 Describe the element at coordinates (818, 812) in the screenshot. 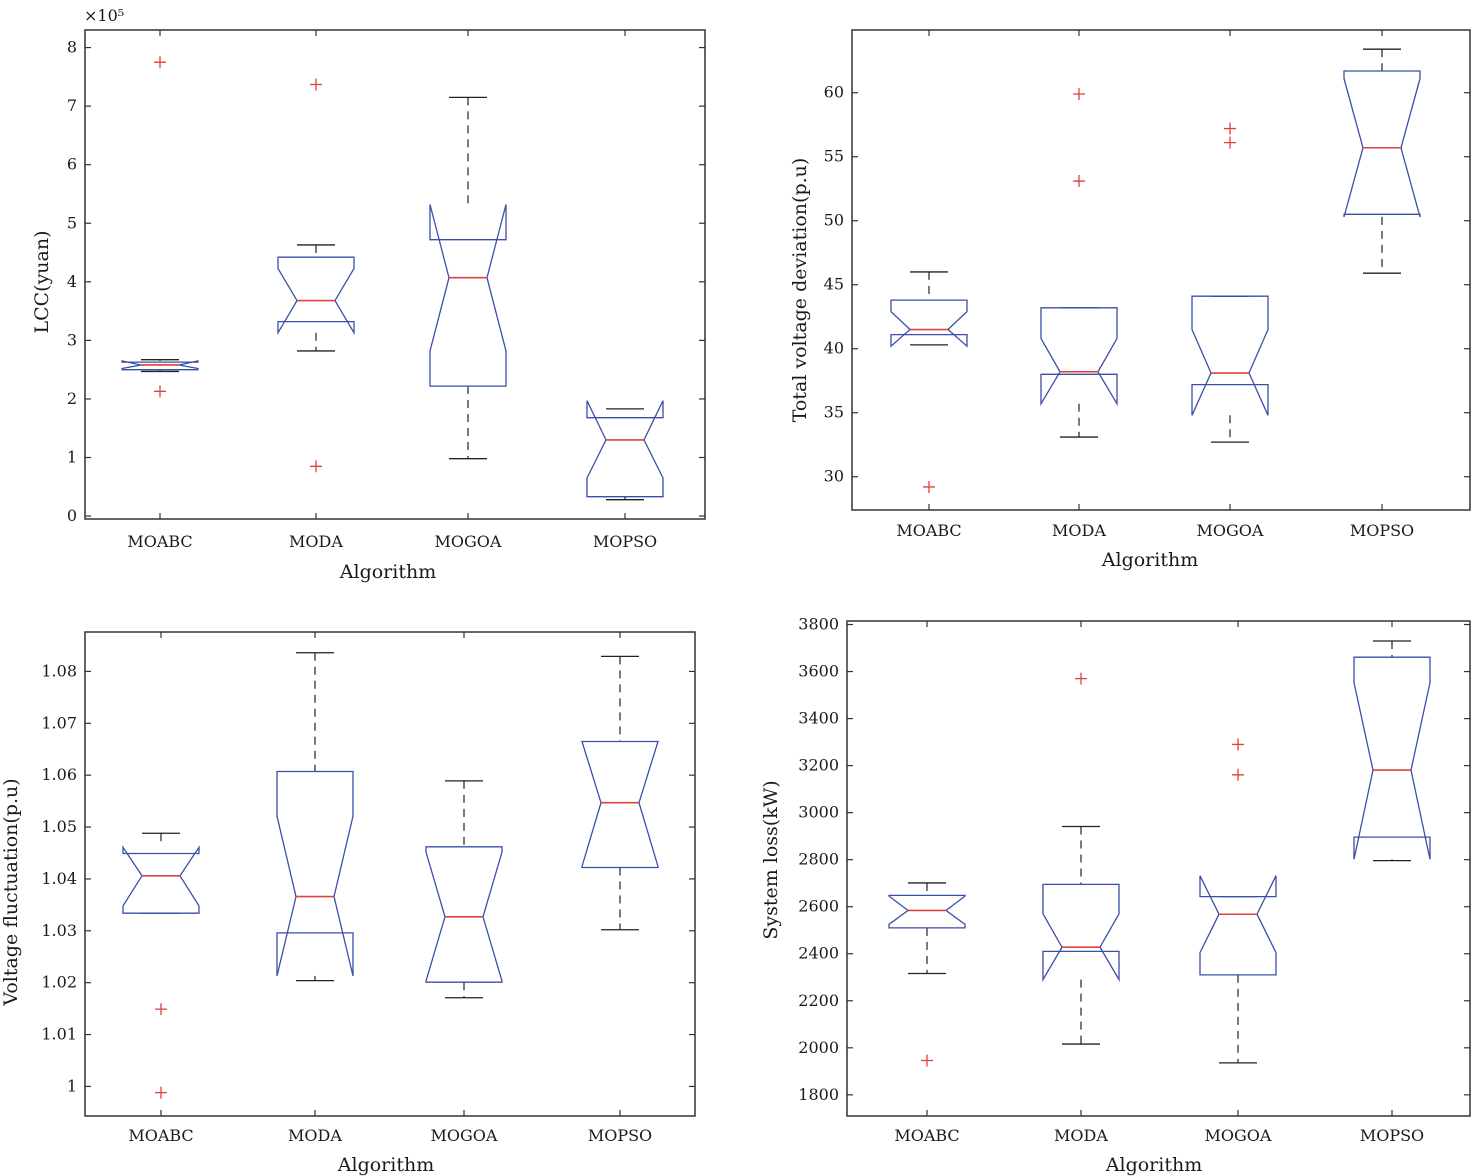

I see `y-tick-label: 3000` at that location.